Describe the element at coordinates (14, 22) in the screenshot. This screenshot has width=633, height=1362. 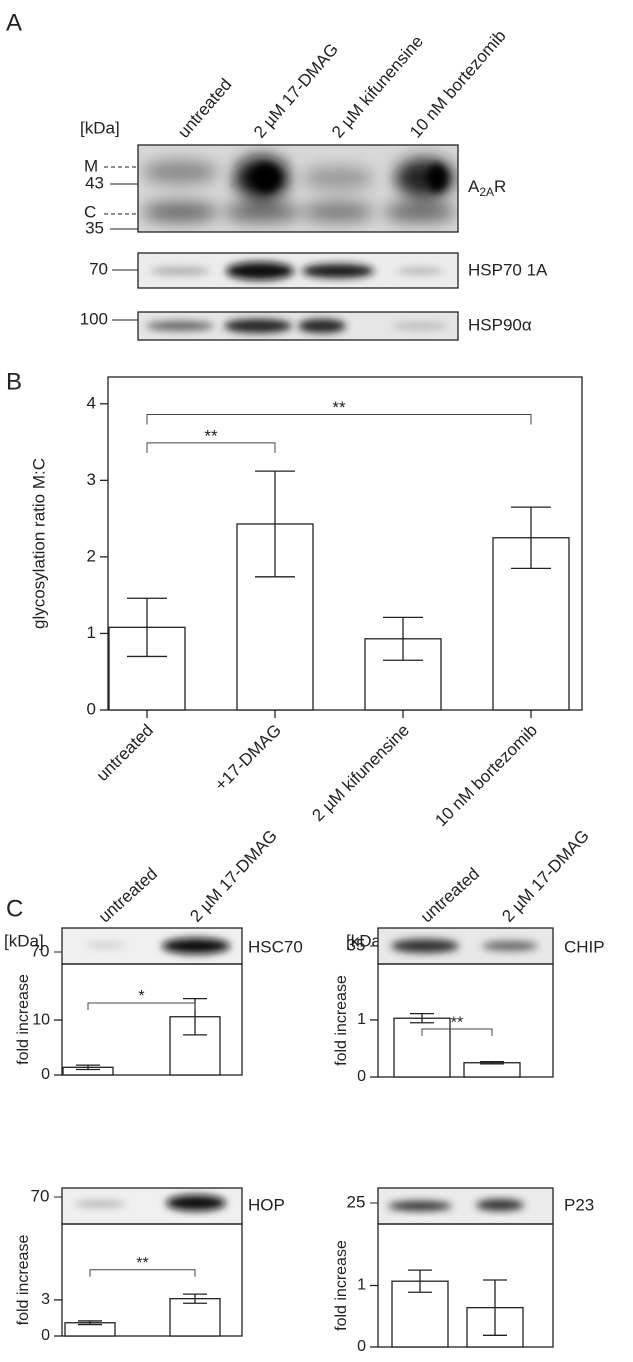
I see `panel-label: A` at that location.